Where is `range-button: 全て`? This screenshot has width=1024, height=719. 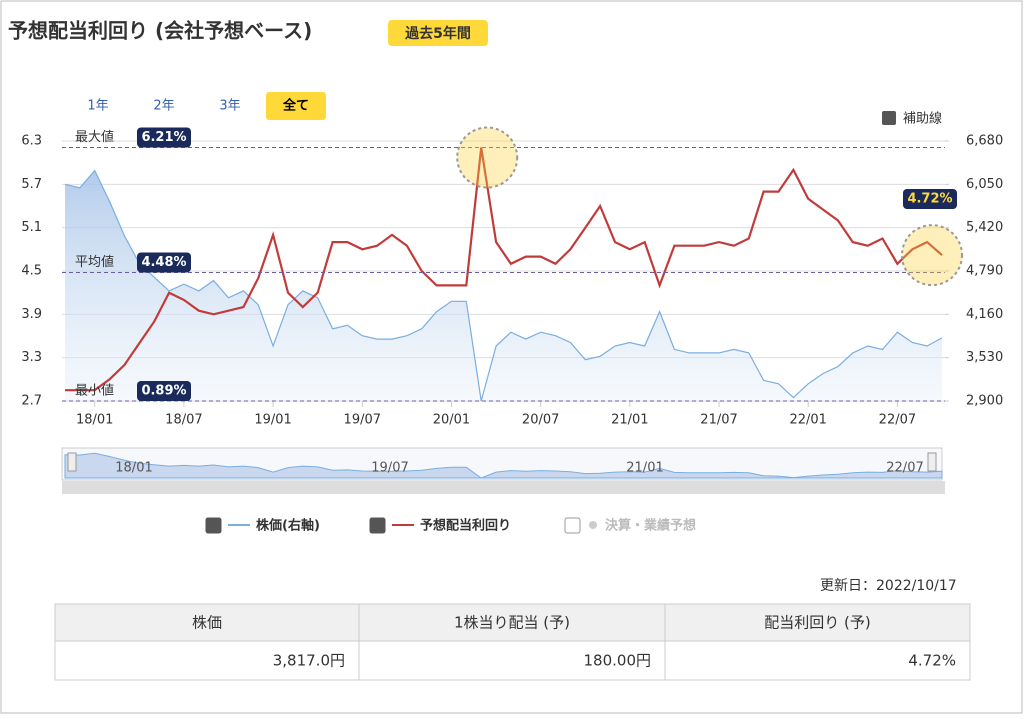
range-button: 全て is located at coordinates (295, 106).